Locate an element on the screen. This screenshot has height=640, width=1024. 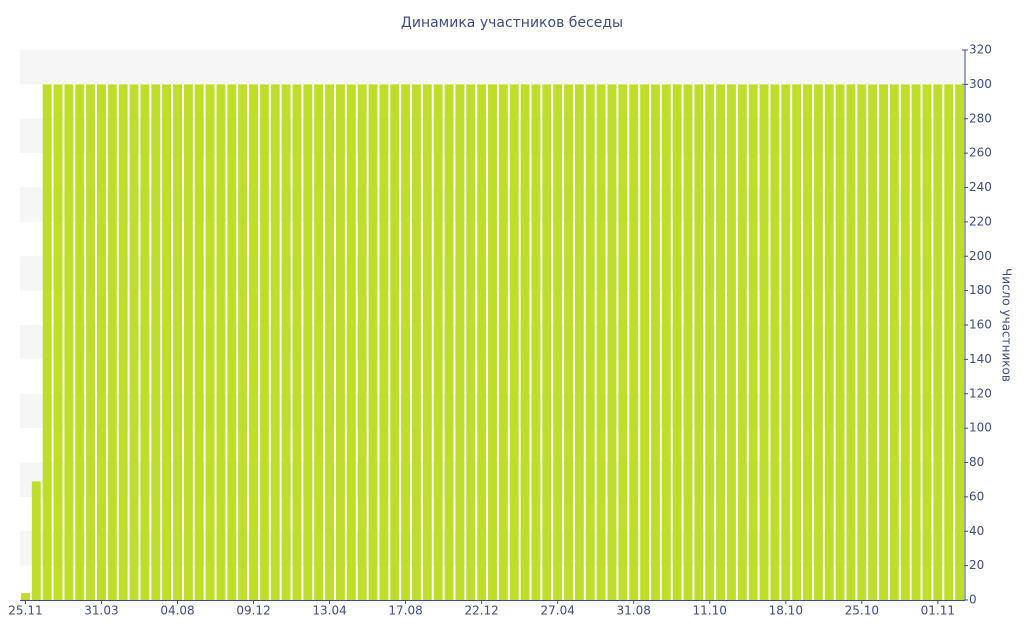
y-tick-label: 80 is located at coordinates (976, 462).